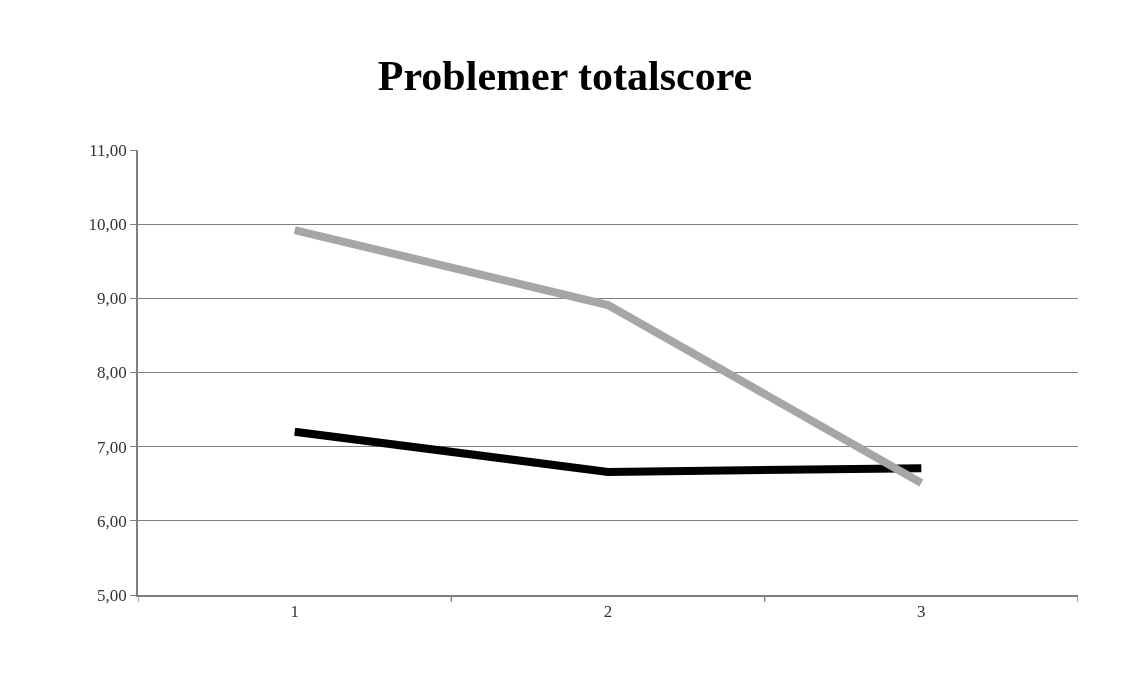 Image resolution: width=1130 pixels, height=680 pixels. Describe the element at coordinates (608, 612) in the screenshot. I see `x-tick-label: 2` at that location.